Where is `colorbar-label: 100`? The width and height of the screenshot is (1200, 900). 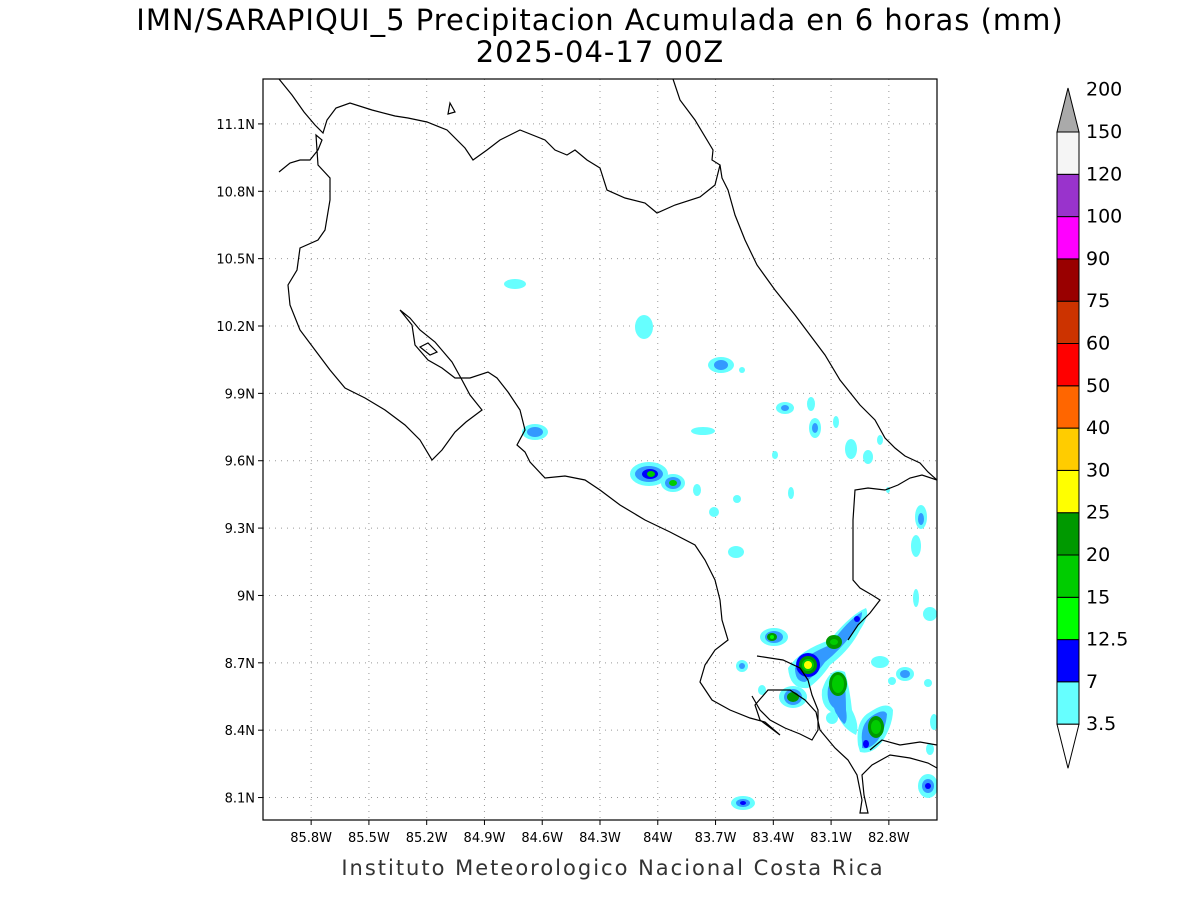 colorbar-label: 100 is located at coordinates (1104, 217).